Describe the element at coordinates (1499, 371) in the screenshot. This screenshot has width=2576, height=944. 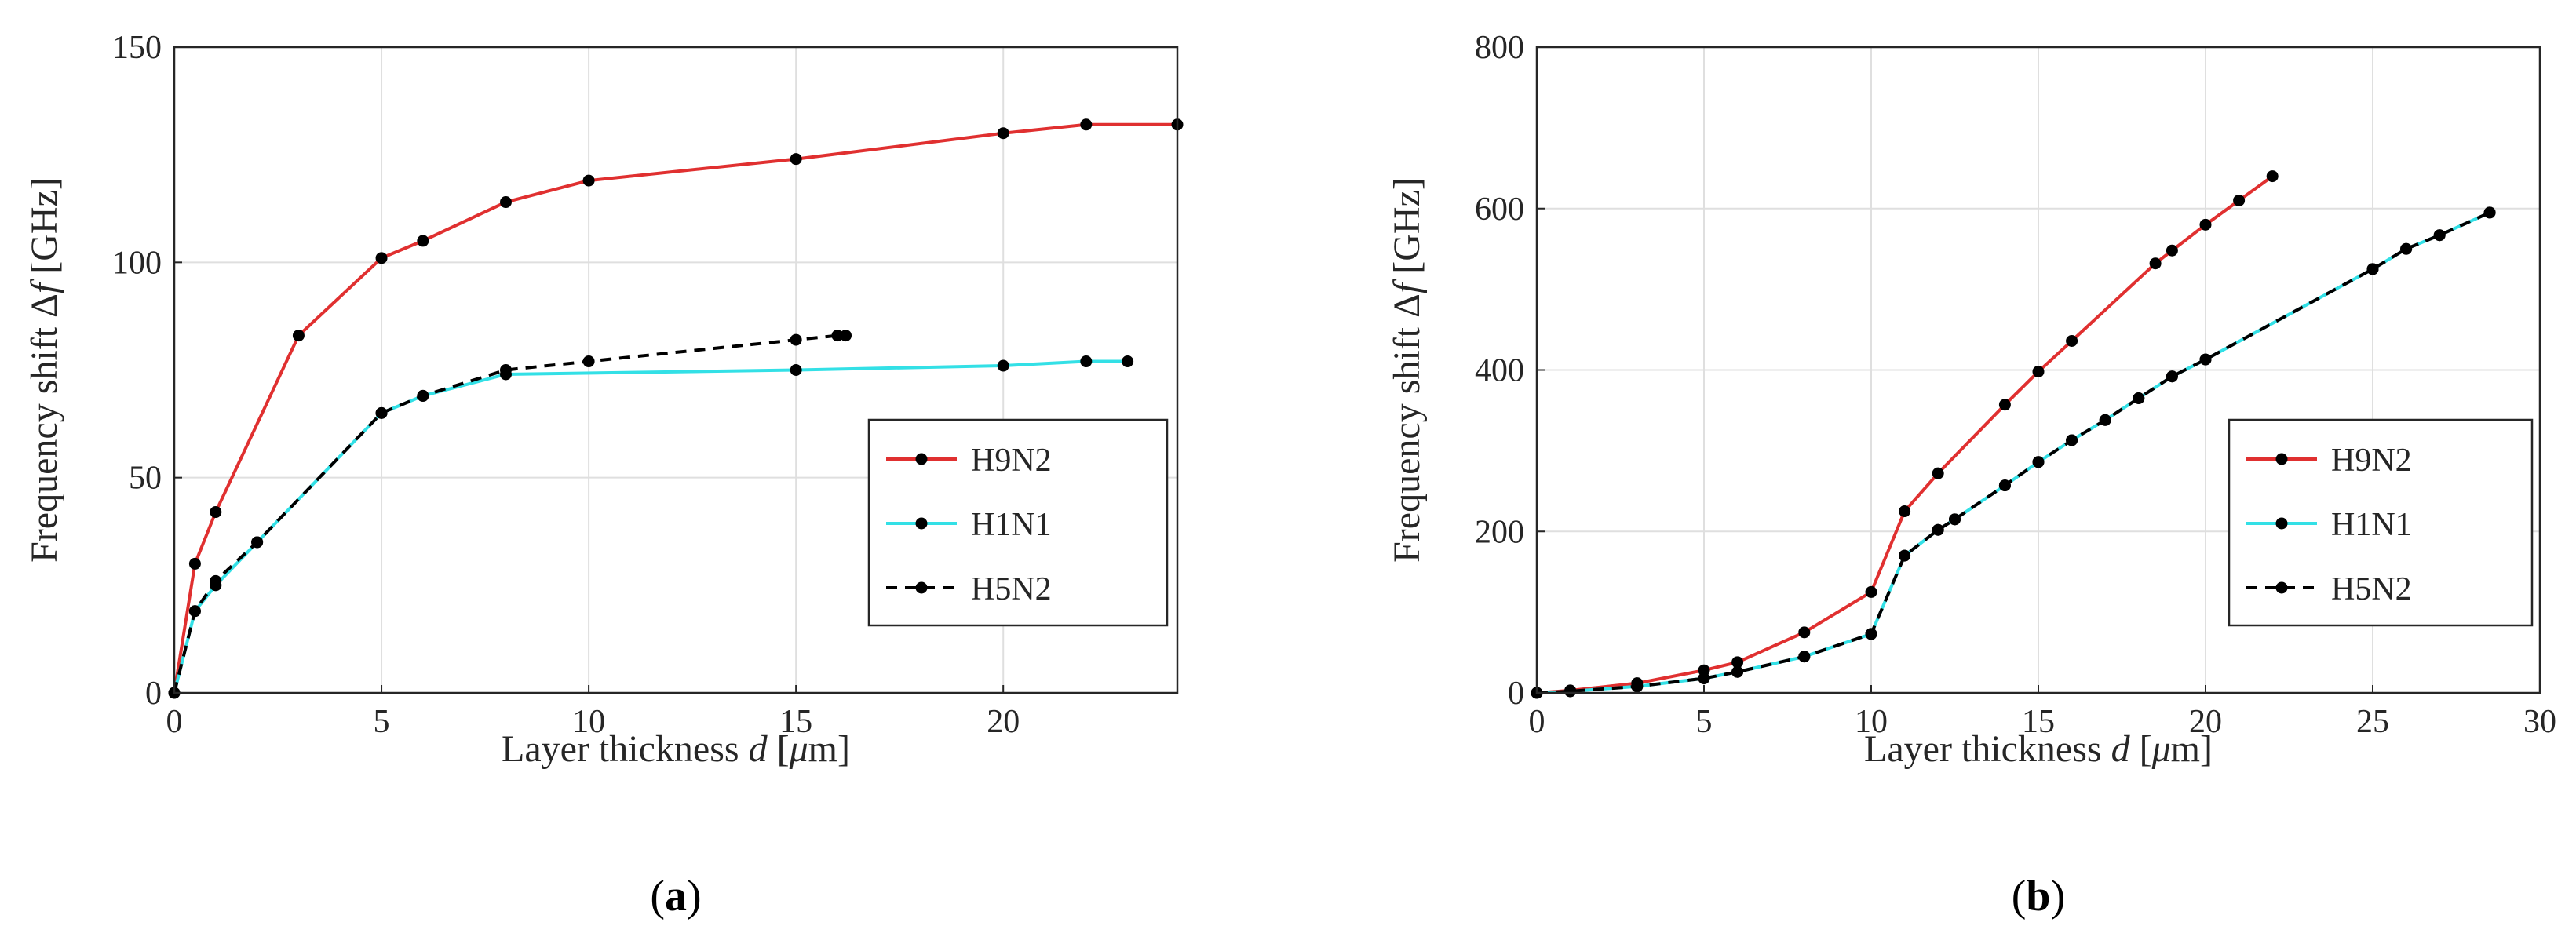
I see `y-tick-label: 400` at that location.